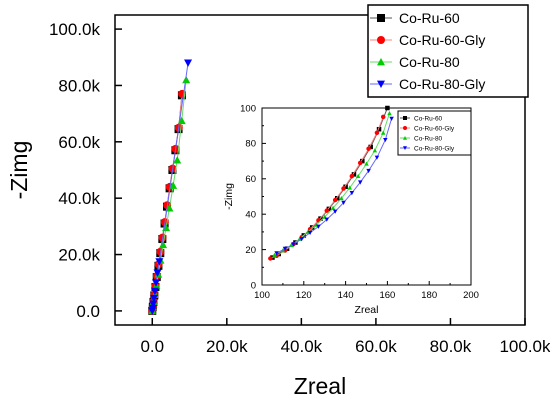 Image resolution: width=550 pixels, height=401 pixels. What do you see at coordinates (346, 295) in the screenshot?
I see `x-tick-label: 140` at bounding box center [346, 295].